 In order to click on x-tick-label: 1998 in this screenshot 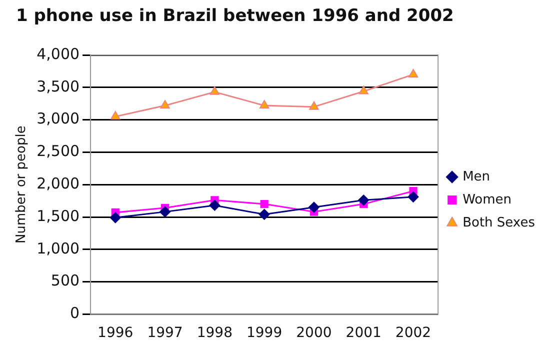, I will do `click(214, 333)`.